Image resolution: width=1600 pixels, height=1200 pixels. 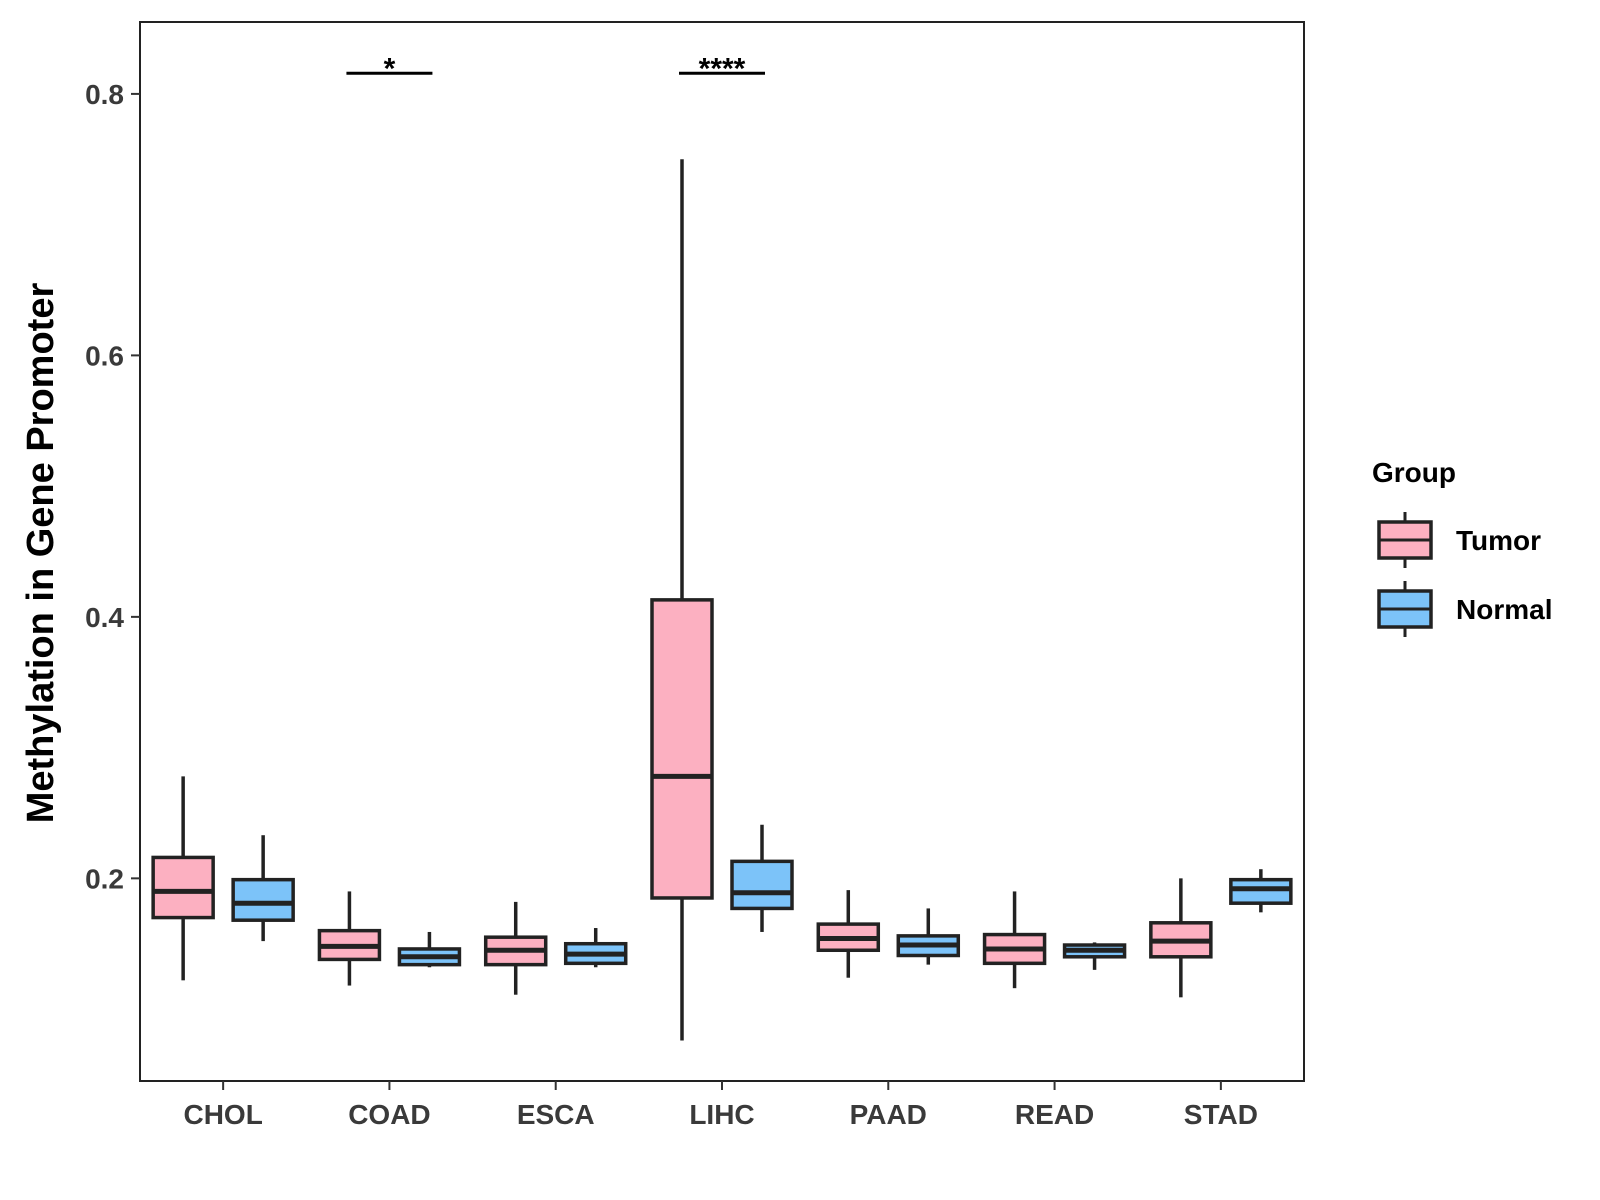 I want to click on box-normal-lihc, so click(x=762, y=878).